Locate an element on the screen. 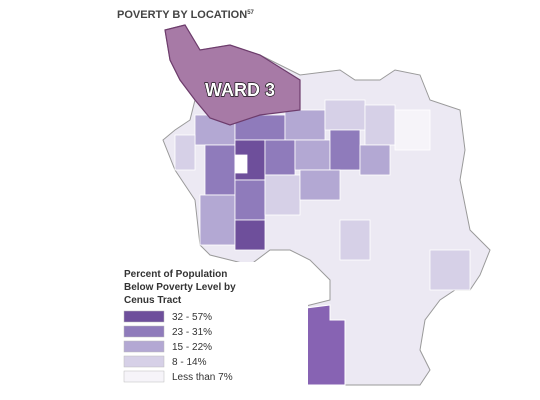 Image resolution: width=540 pixels, height=400 pixels. legend-title-line: Below Poverty Level by is located at coordinates (180, 287).